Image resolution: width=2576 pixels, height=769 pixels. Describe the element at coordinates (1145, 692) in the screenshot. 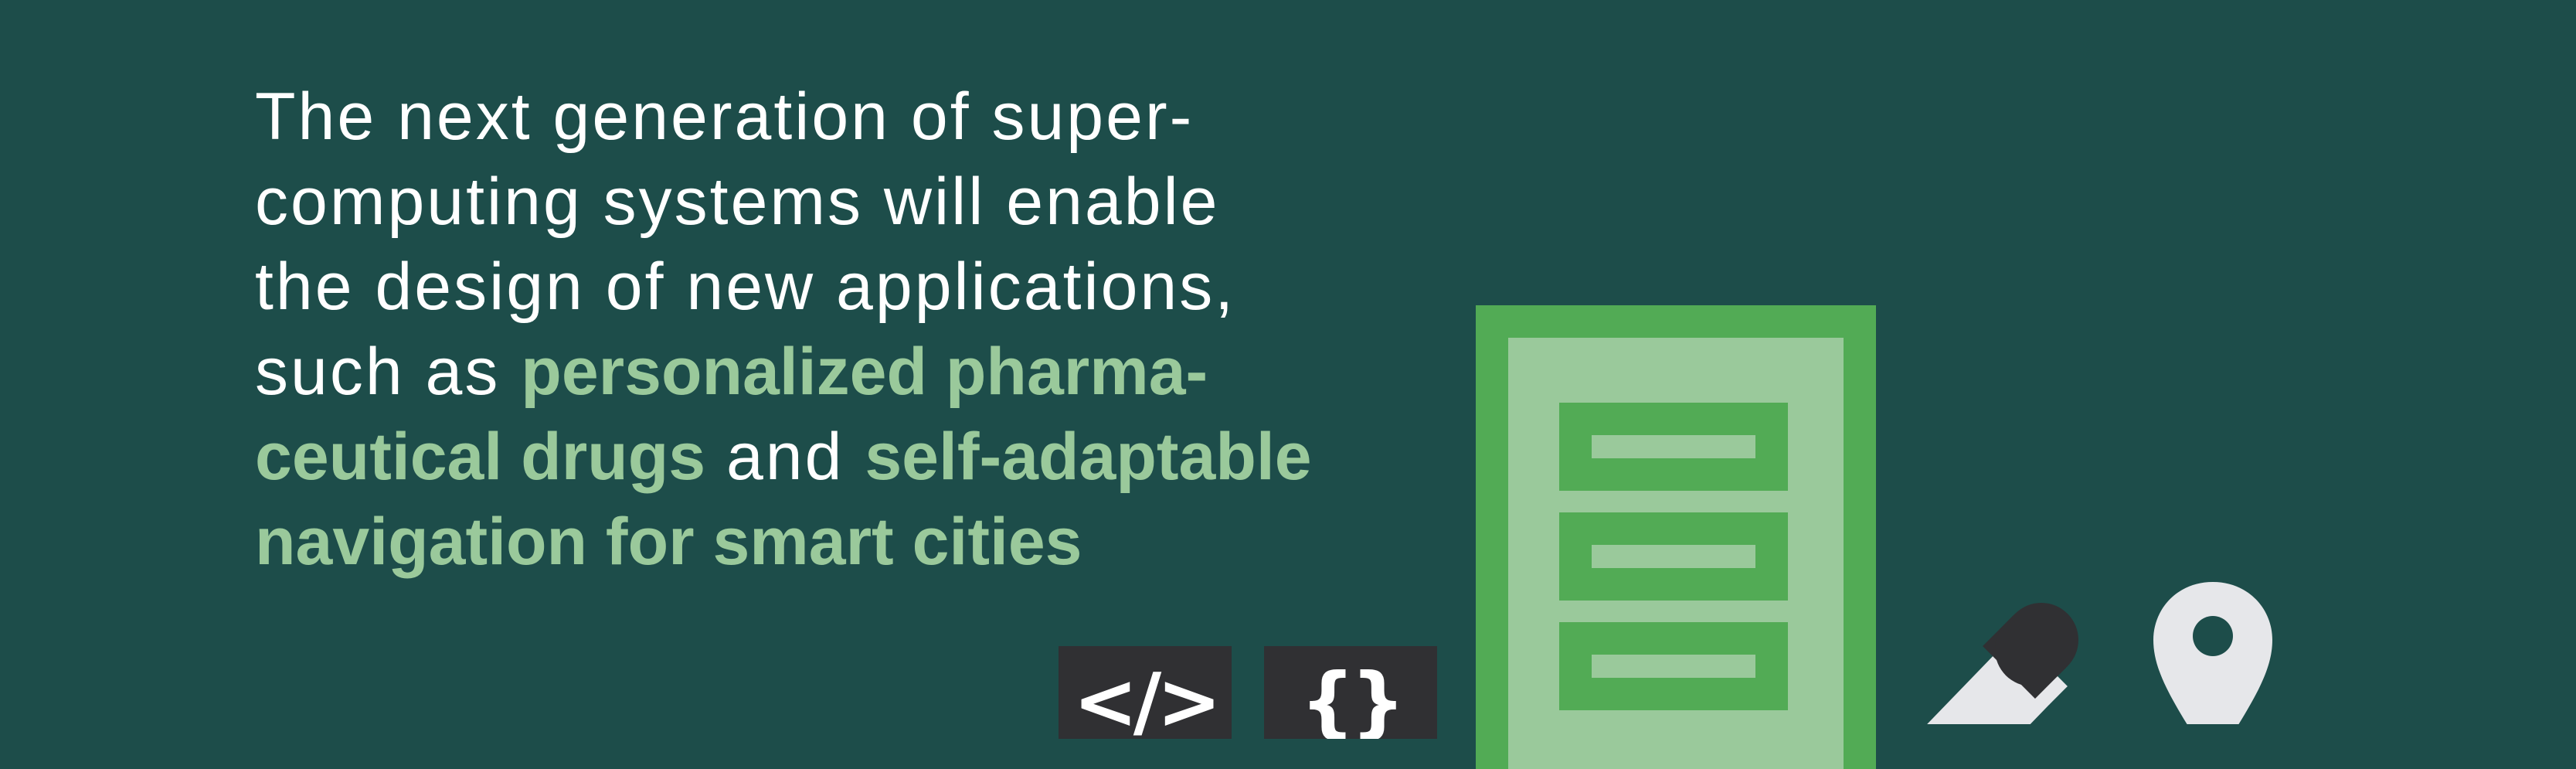

I see `html-code-icon: </>` at that location.